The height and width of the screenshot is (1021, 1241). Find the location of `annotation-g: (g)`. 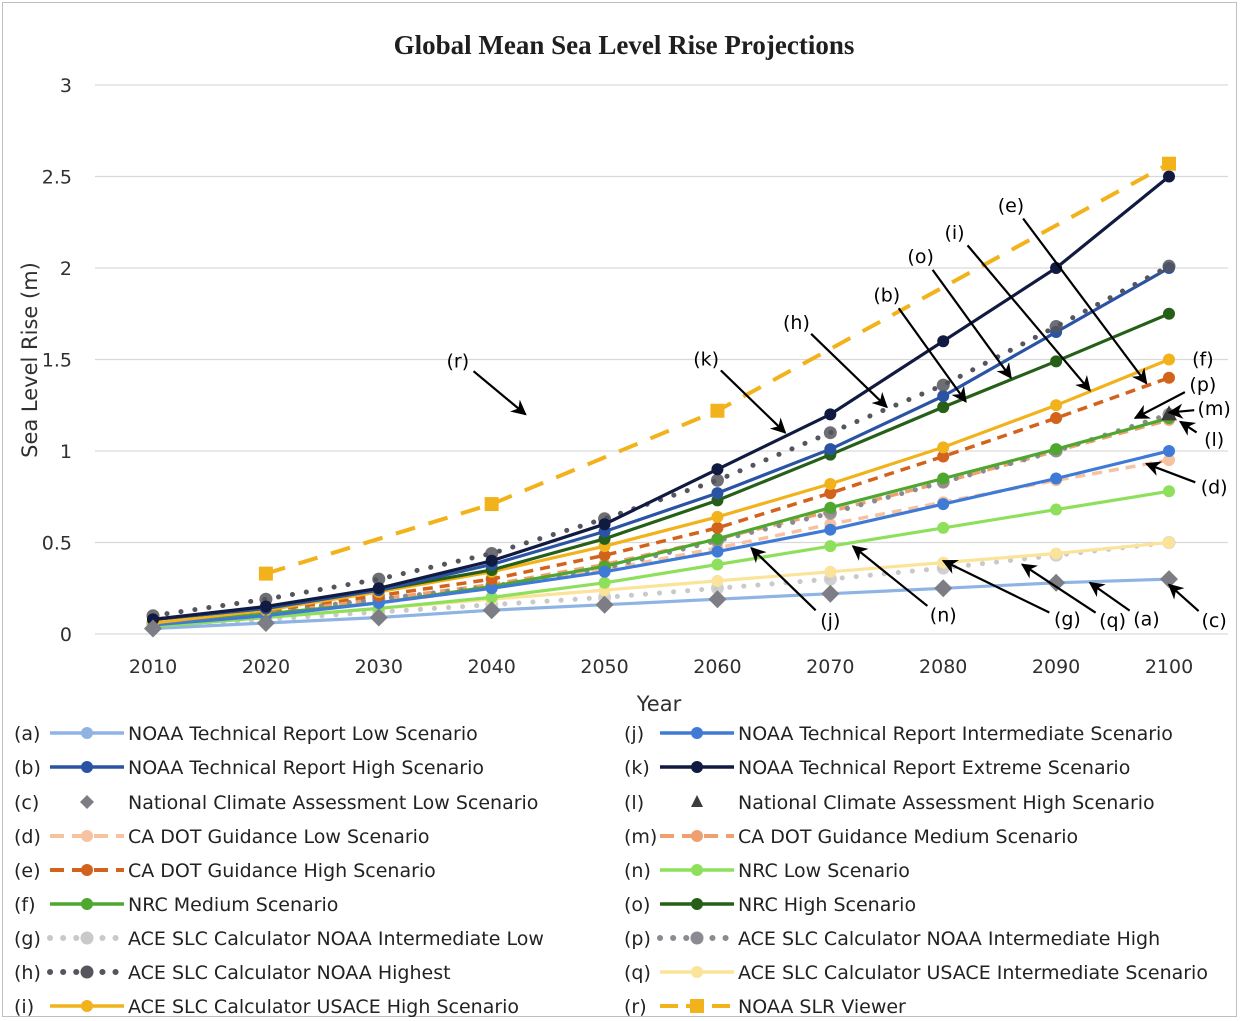

annotation-g: (g) is located at coordinates (1012, 596).